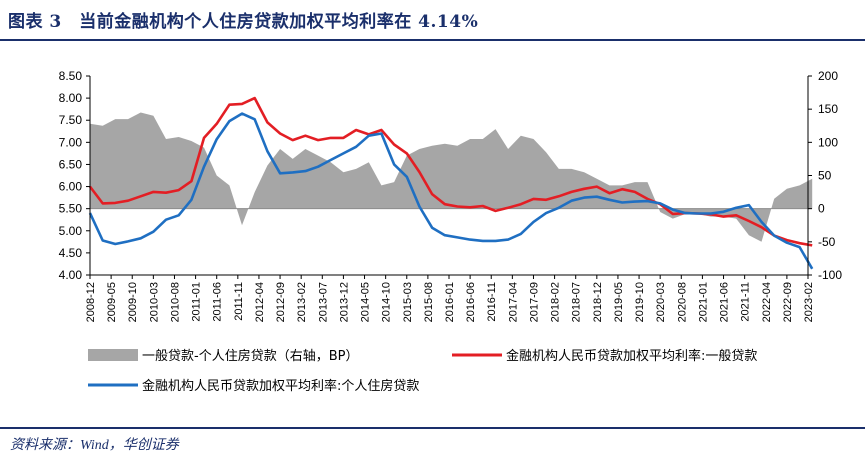 The image size is (865, 464). Describe the element at coordinates (432, 40) in the screenshot. I see `title-divider` at that location.